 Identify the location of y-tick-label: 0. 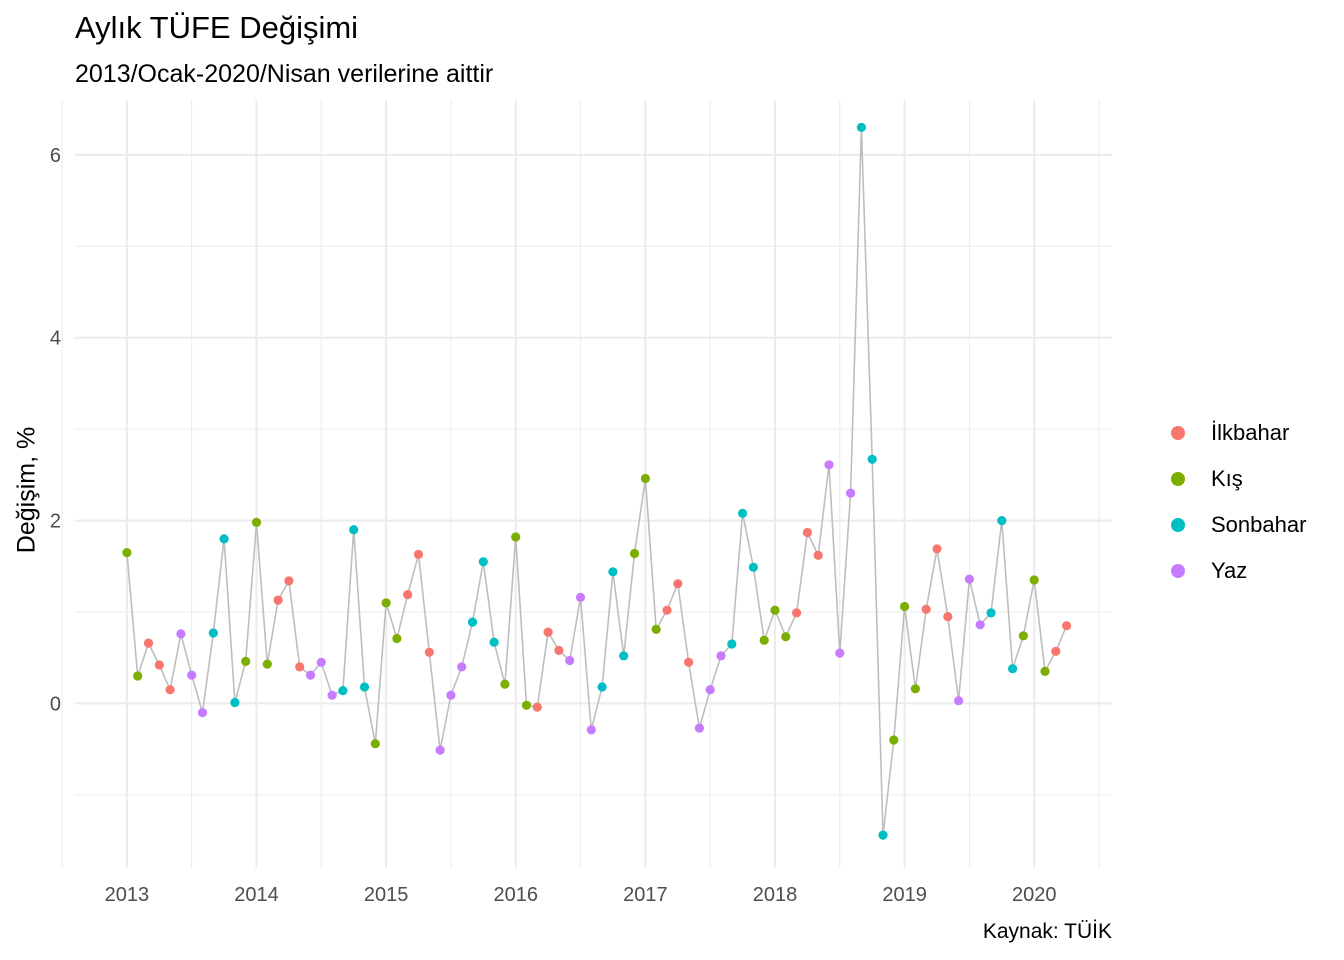
(55, 704).